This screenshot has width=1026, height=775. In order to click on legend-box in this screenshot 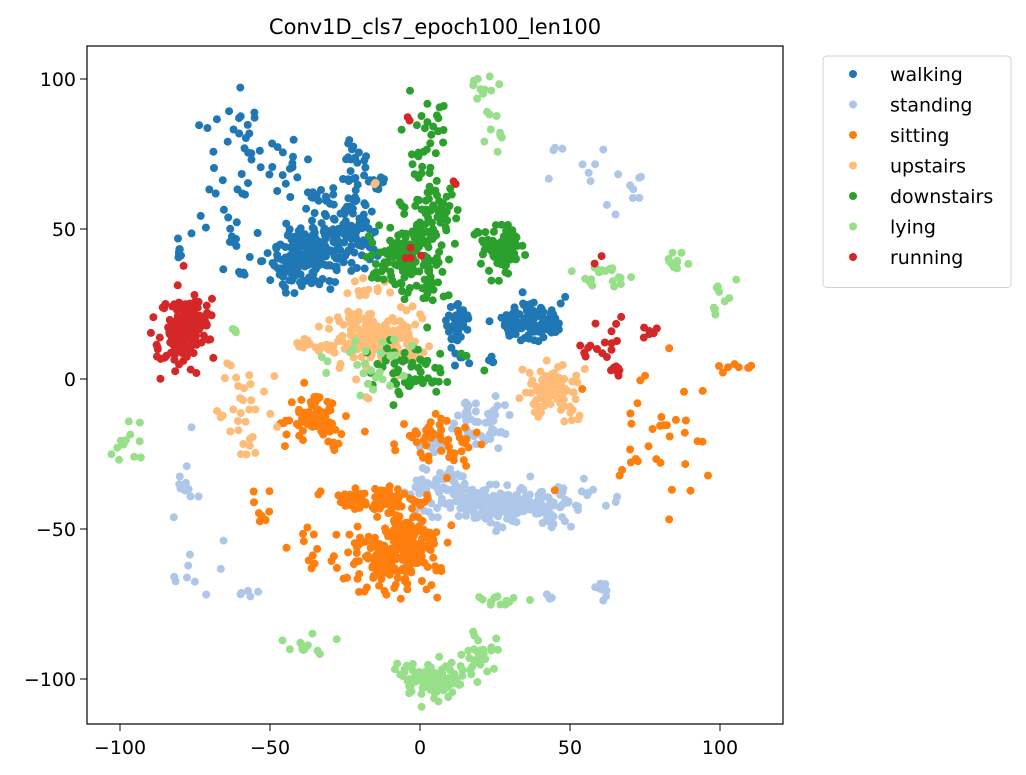, I will do `click(917, 171)`.